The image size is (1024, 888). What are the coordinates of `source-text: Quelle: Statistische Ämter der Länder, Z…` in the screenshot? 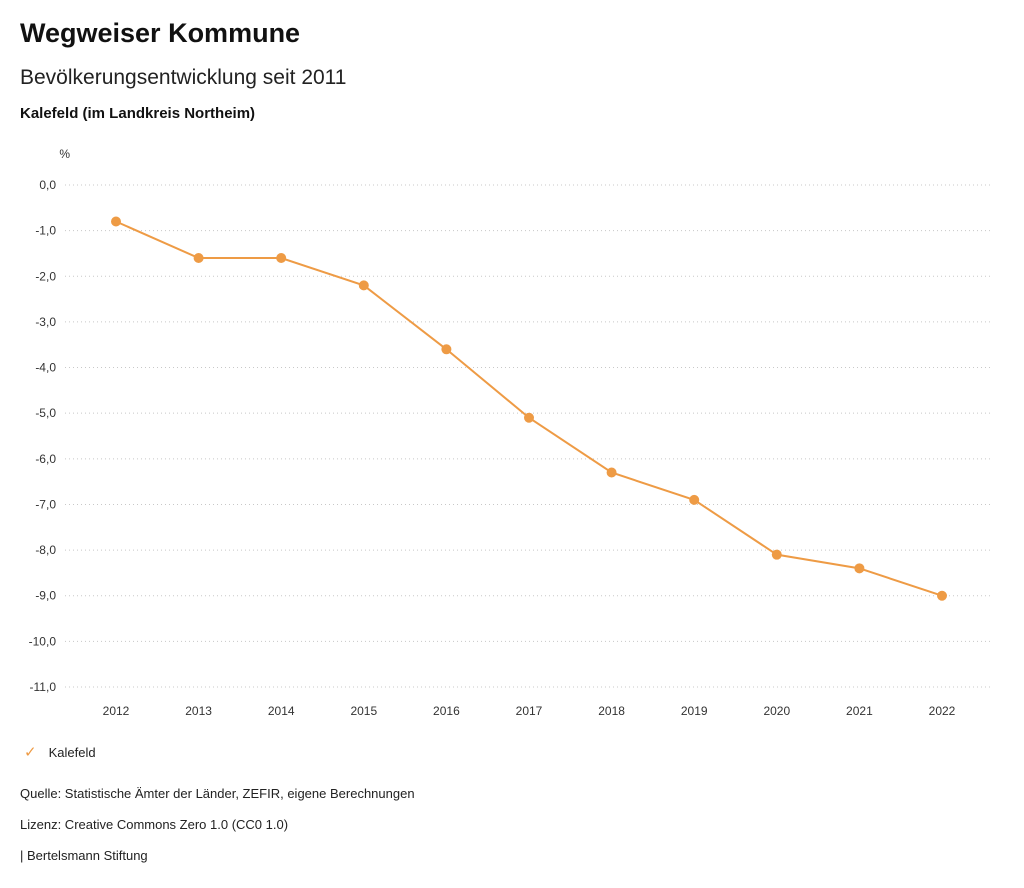 It's located at (217, 793).